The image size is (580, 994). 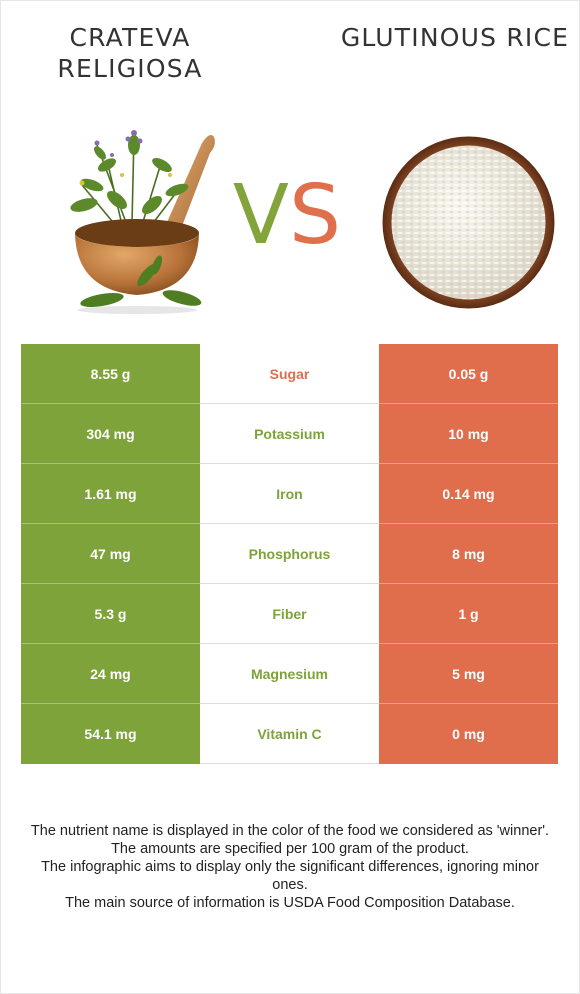 What do you see at coordinates (110, 374) in the screenshot?
I see `left-value: 8.55 g` at bounding box center [110, 374].